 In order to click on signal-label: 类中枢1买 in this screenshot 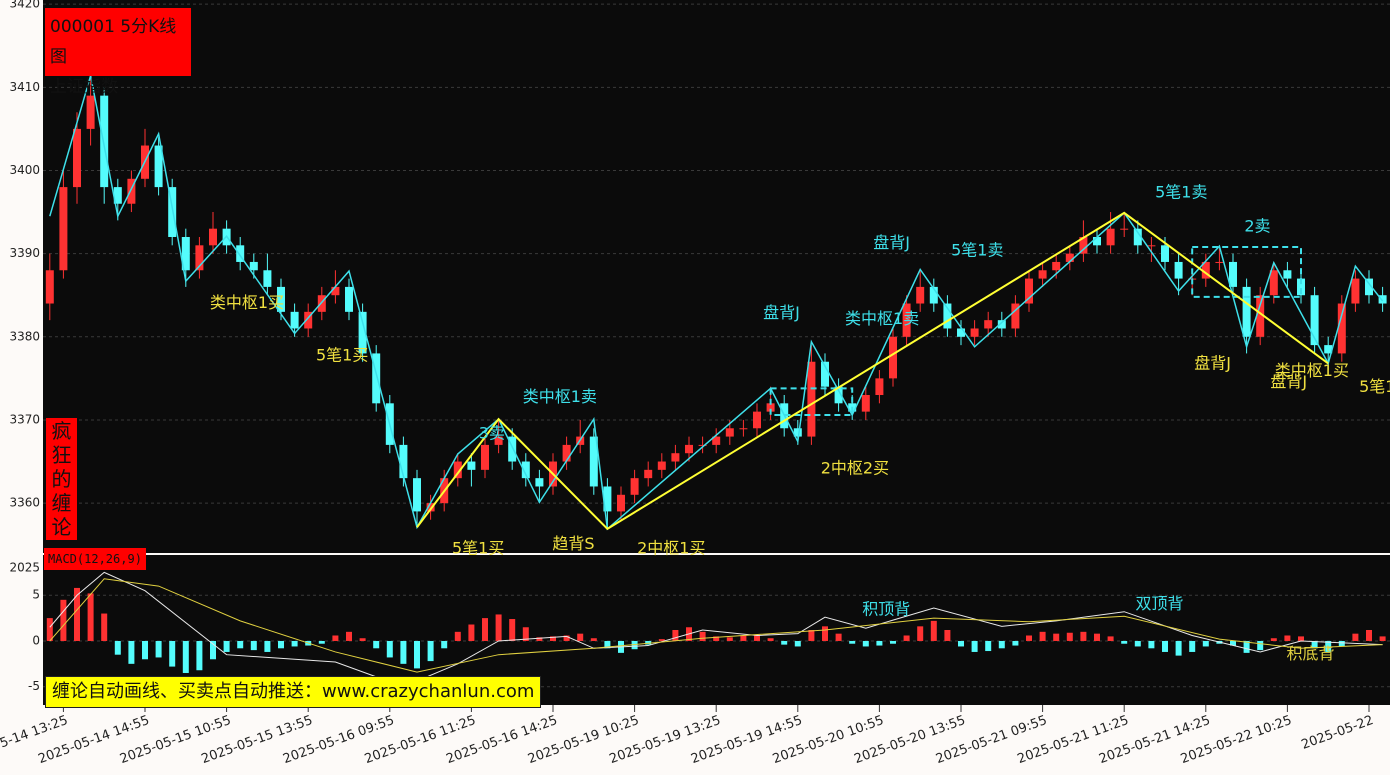, I will do `click(247, 302)`.